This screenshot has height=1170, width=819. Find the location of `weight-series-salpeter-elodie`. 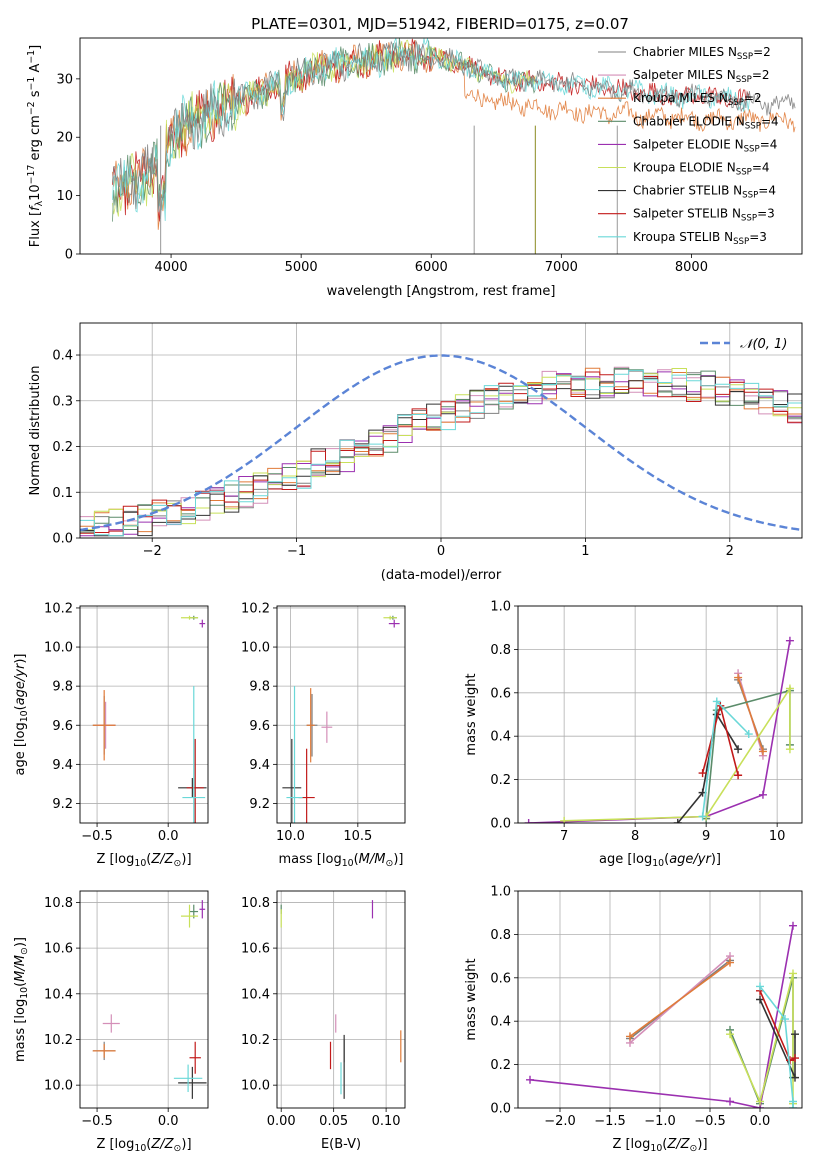

weight-series-salpeter-elodie is located at coordinates (659, 731).